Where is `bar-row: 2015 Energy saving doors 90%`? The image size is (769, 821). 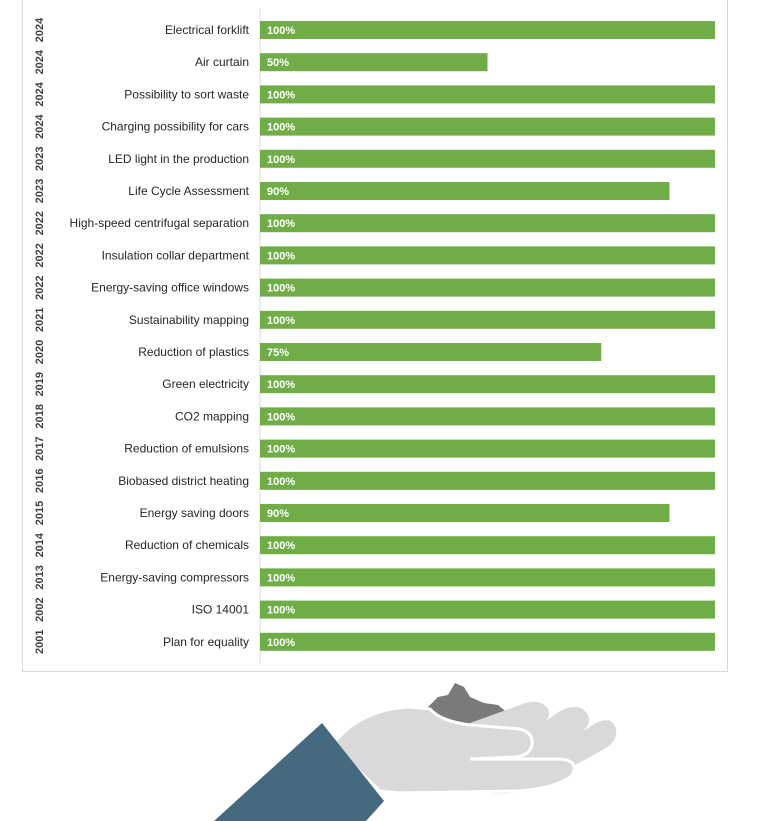 bar-row: 2015 Energy saving doors 90% is located at coordinates (352, 513).